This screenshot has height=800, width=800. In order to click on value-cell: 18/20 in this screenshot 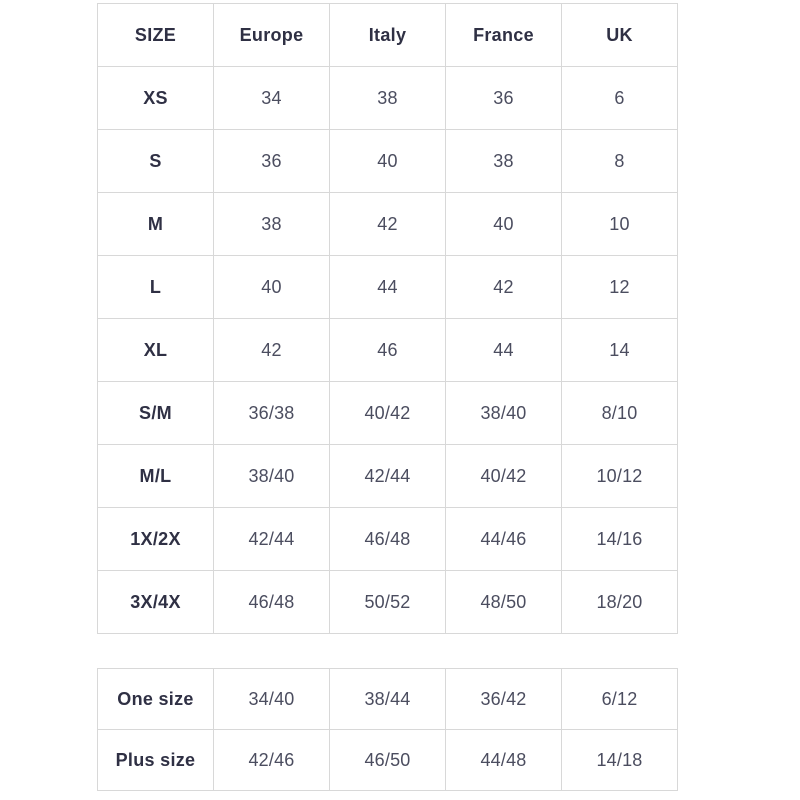, I will do `click(619, 602)`.